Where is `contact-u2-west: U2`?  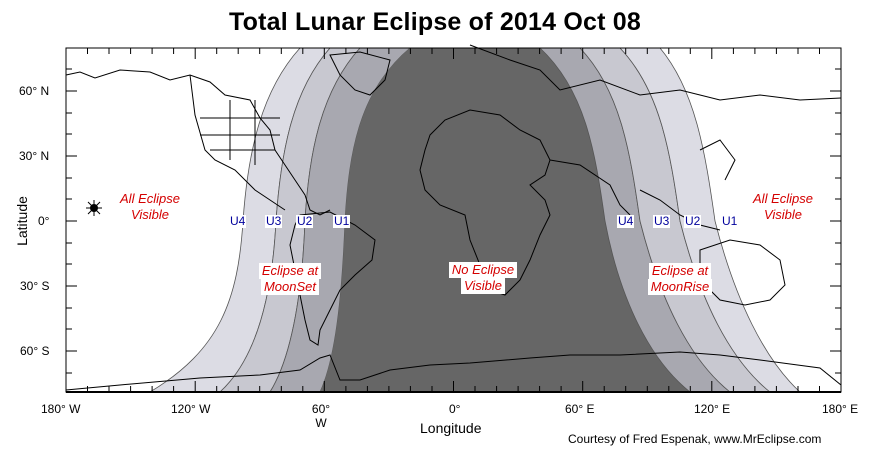
contact-u2-west: U2 is located at coordinates (305, 221).